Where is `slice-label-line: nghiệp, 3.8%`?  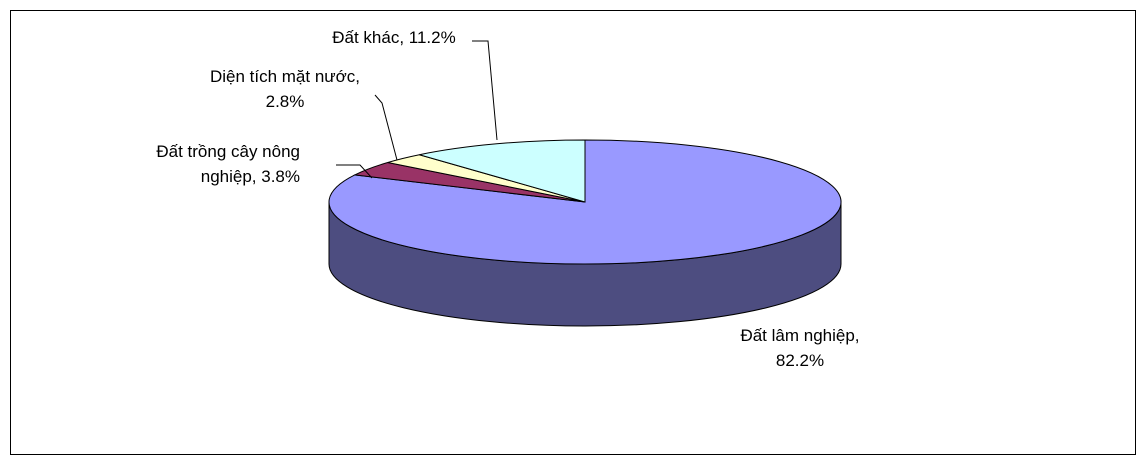 slice-label-line: nghiệp, 3.8% is located at coordinates (250, 176).